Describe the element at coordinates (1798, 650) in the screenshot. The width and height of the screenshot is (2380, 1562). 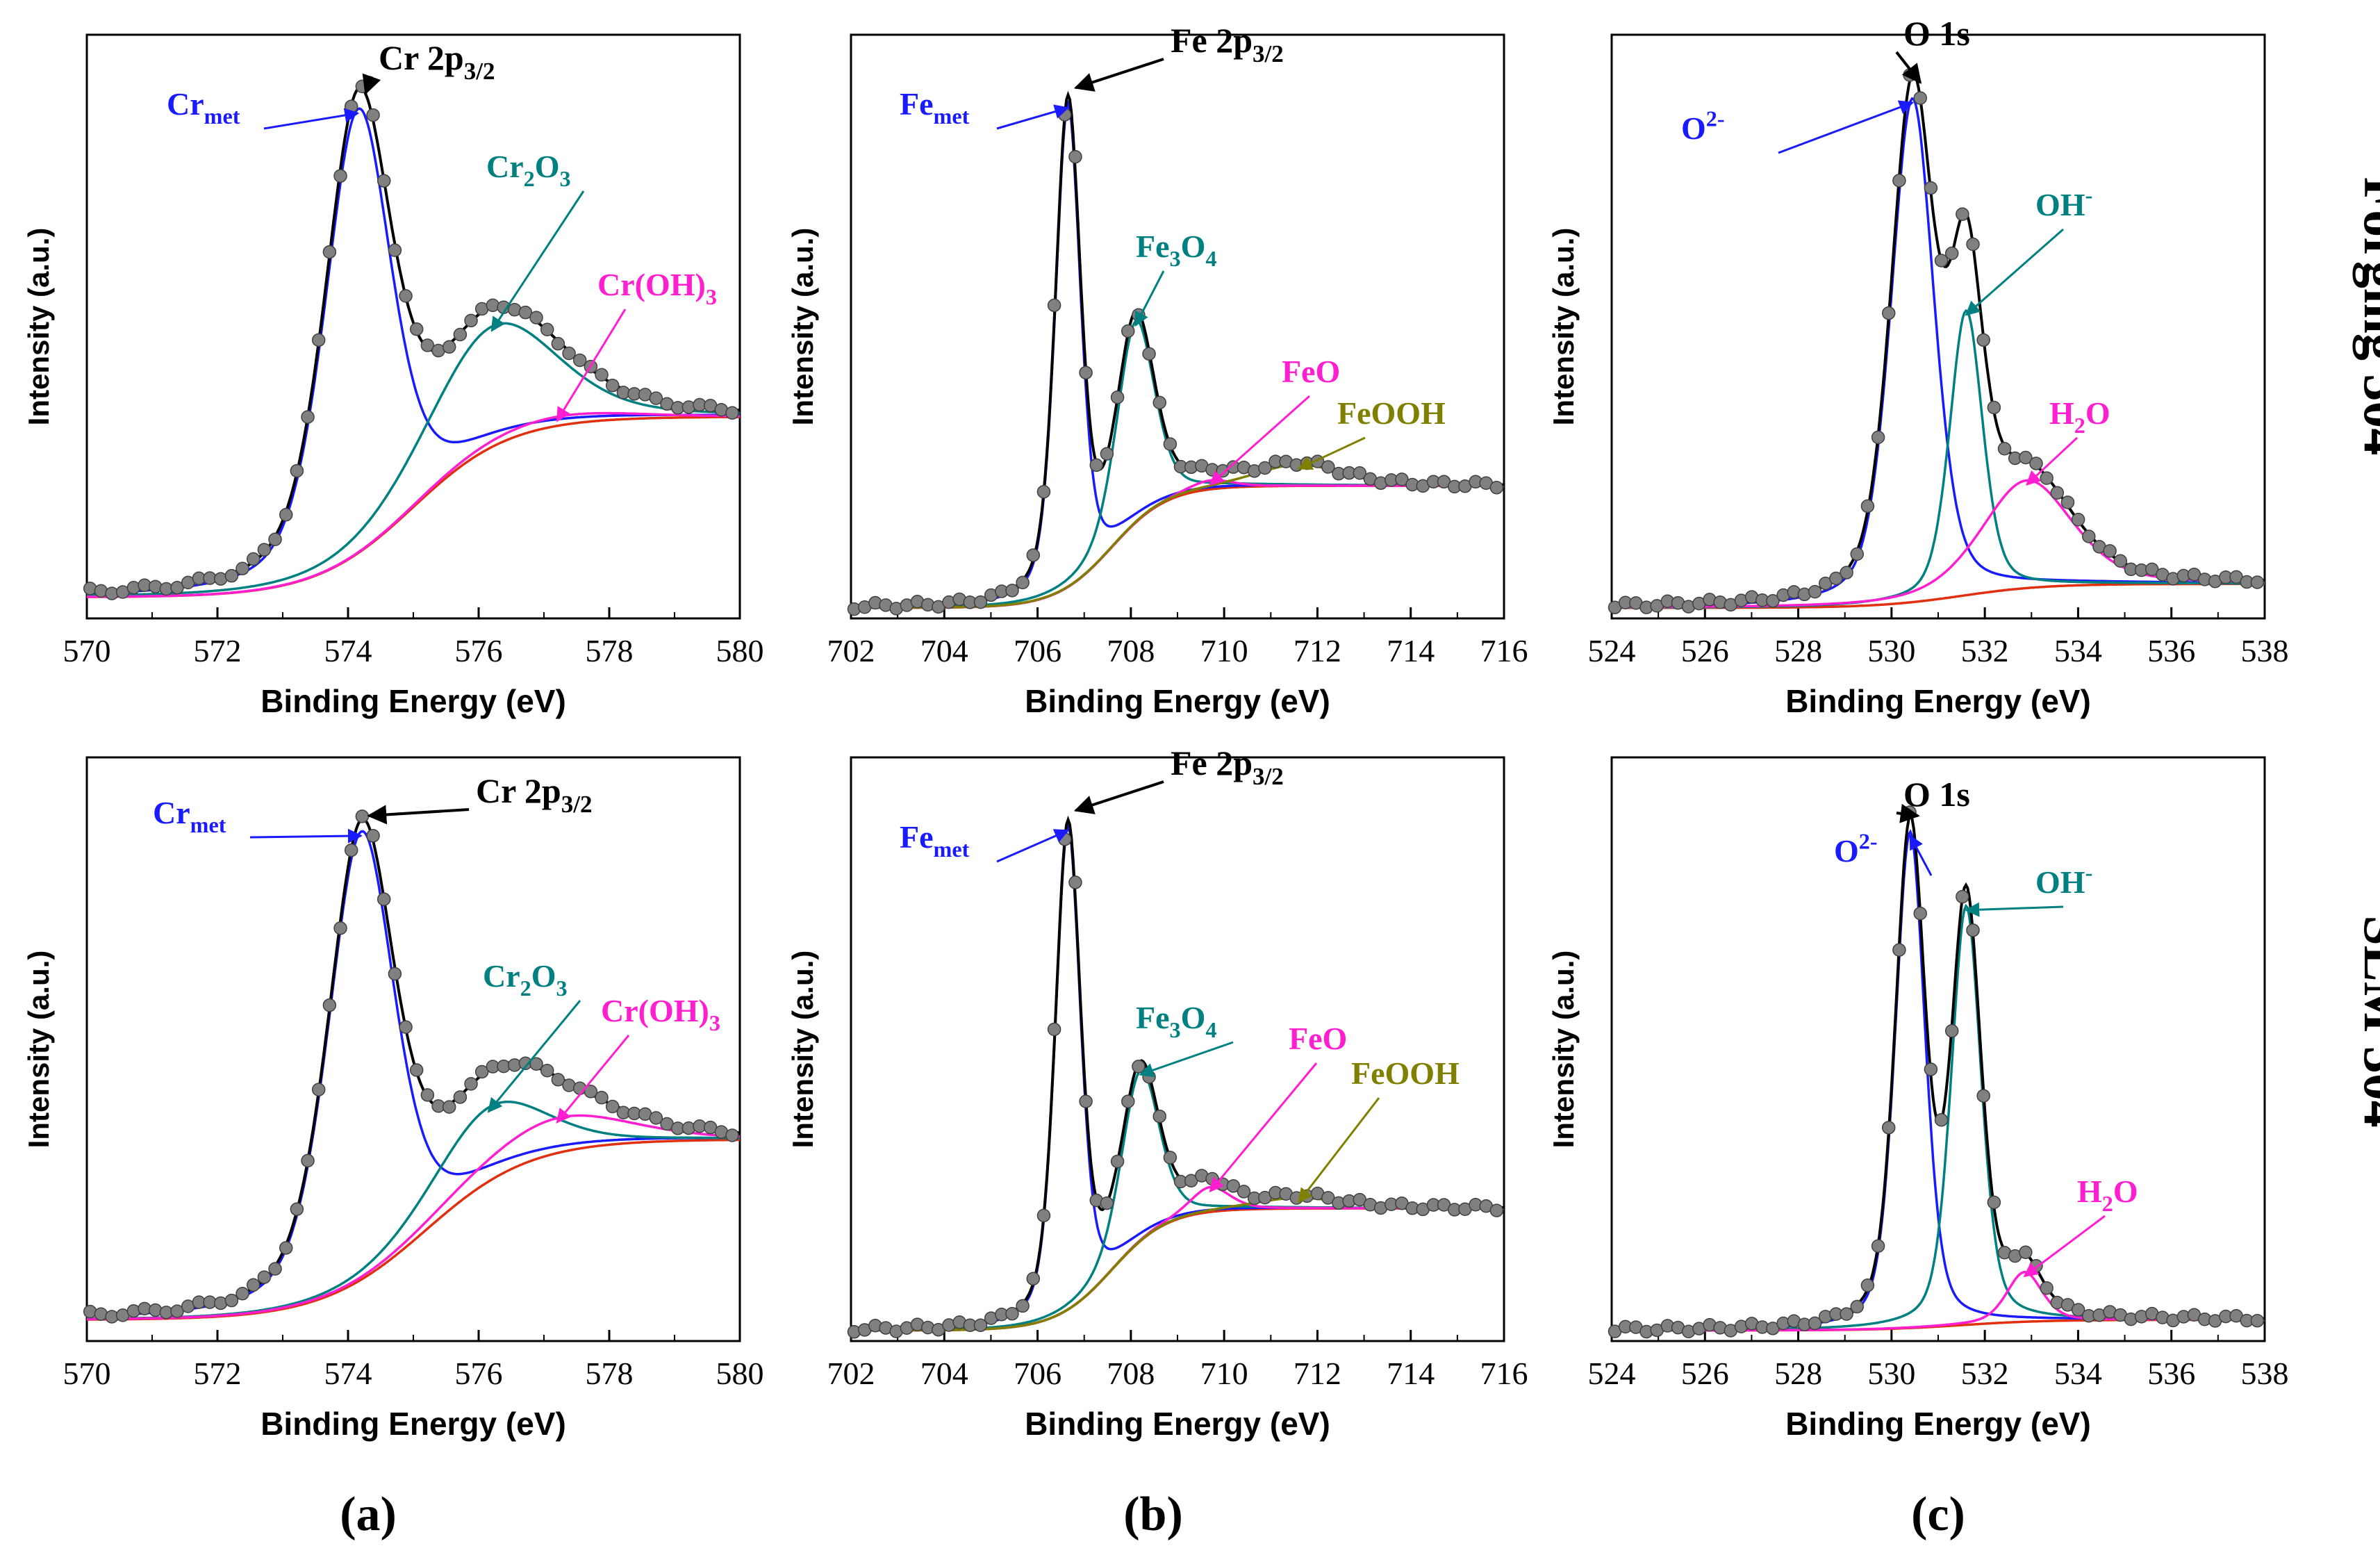
I see `x-tick-label: 528` at that location.